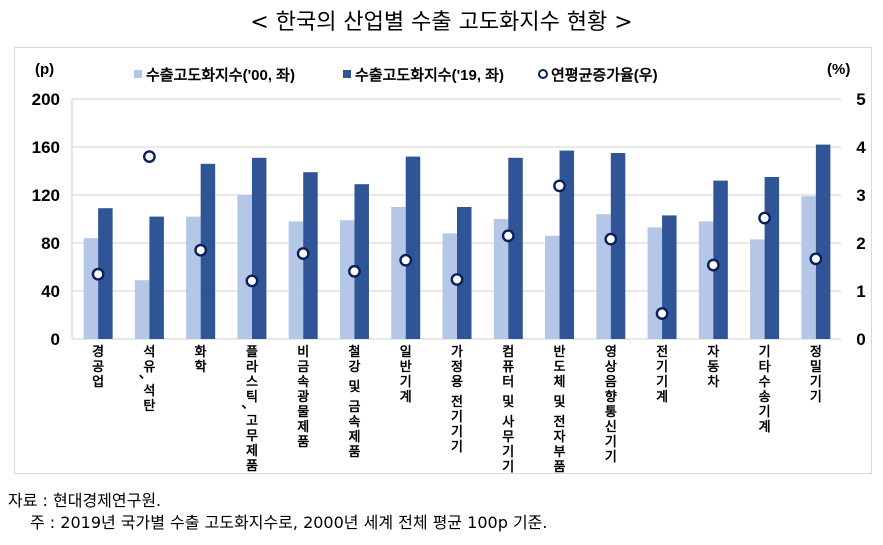  Describe the element at coordinates (147, 378) in the screenshot. I see `x-axis-category-label: 석 유、 석 탄` at that location.